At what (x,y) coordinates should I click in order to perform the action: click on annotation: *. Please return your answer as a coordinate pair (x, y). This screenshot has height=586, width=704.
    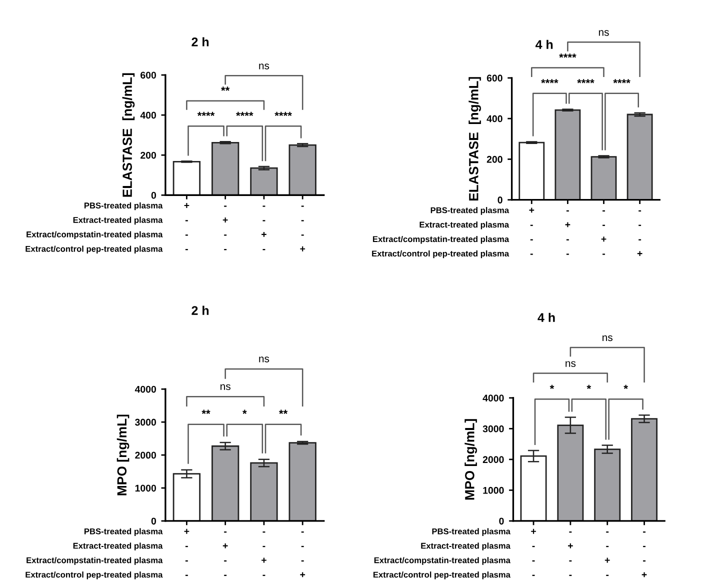
    Looking at the image, I should click on (244, 412).